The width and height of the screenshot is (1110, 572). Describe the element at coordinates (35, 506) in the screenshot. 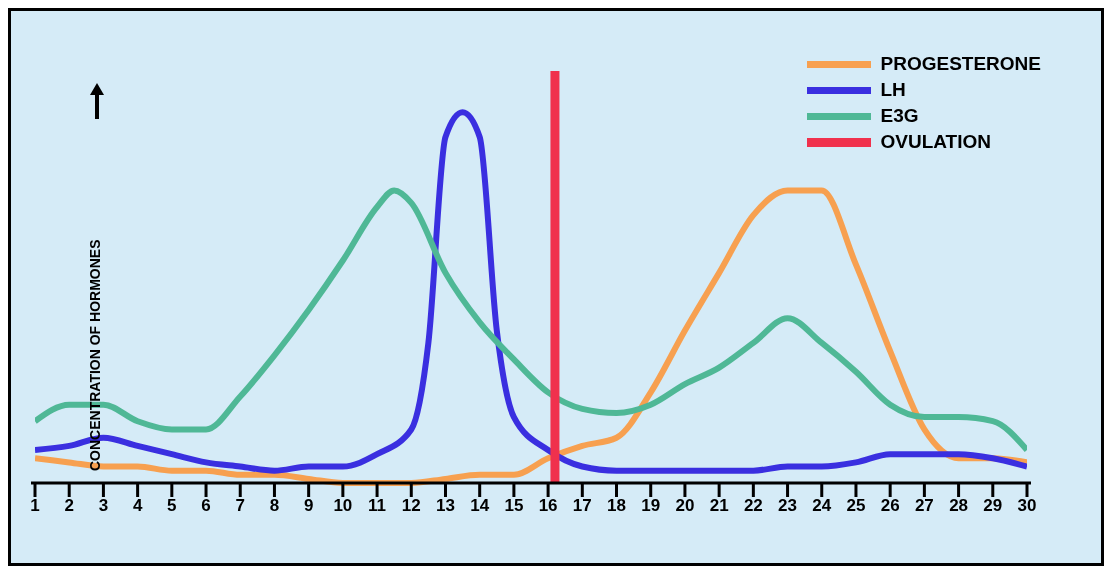

I see `x-tick-label: 1` at that location.